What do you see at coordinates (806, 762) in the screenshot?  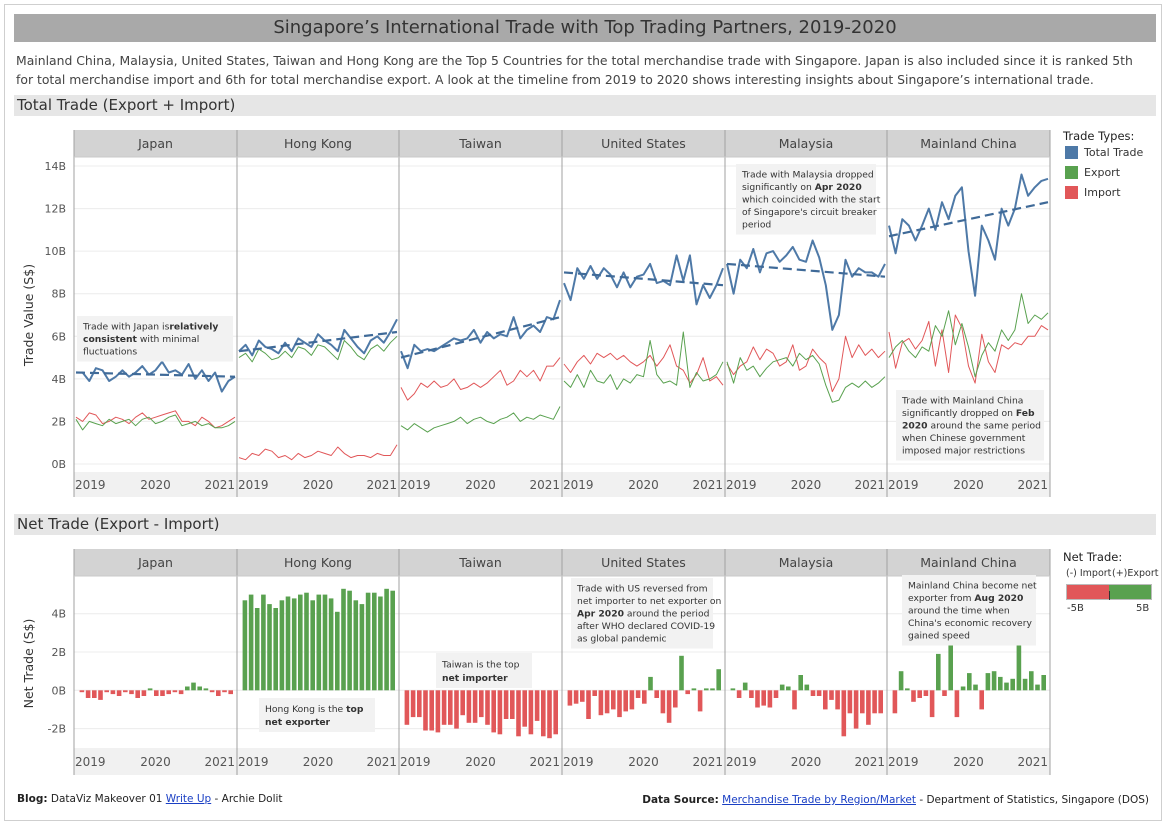 I see `net-xtick-label: 2020` at bounding box center [806, 762].